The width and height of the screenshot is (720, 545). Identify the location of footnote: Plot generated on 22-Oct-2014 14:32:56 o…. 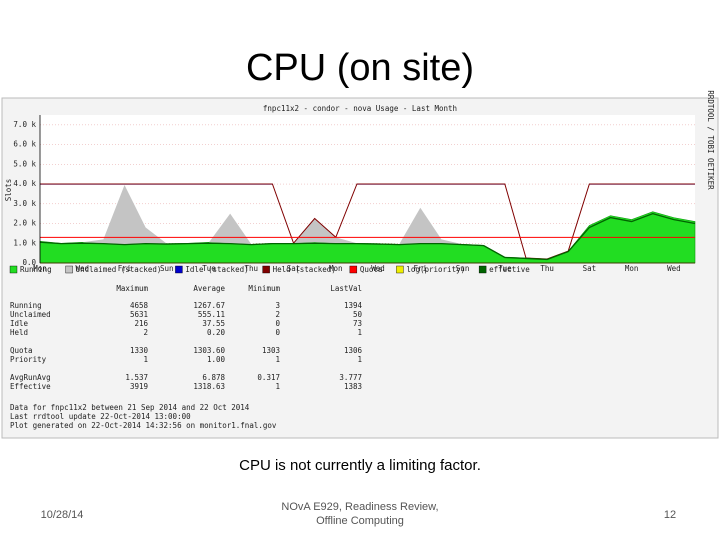
(143, 425).